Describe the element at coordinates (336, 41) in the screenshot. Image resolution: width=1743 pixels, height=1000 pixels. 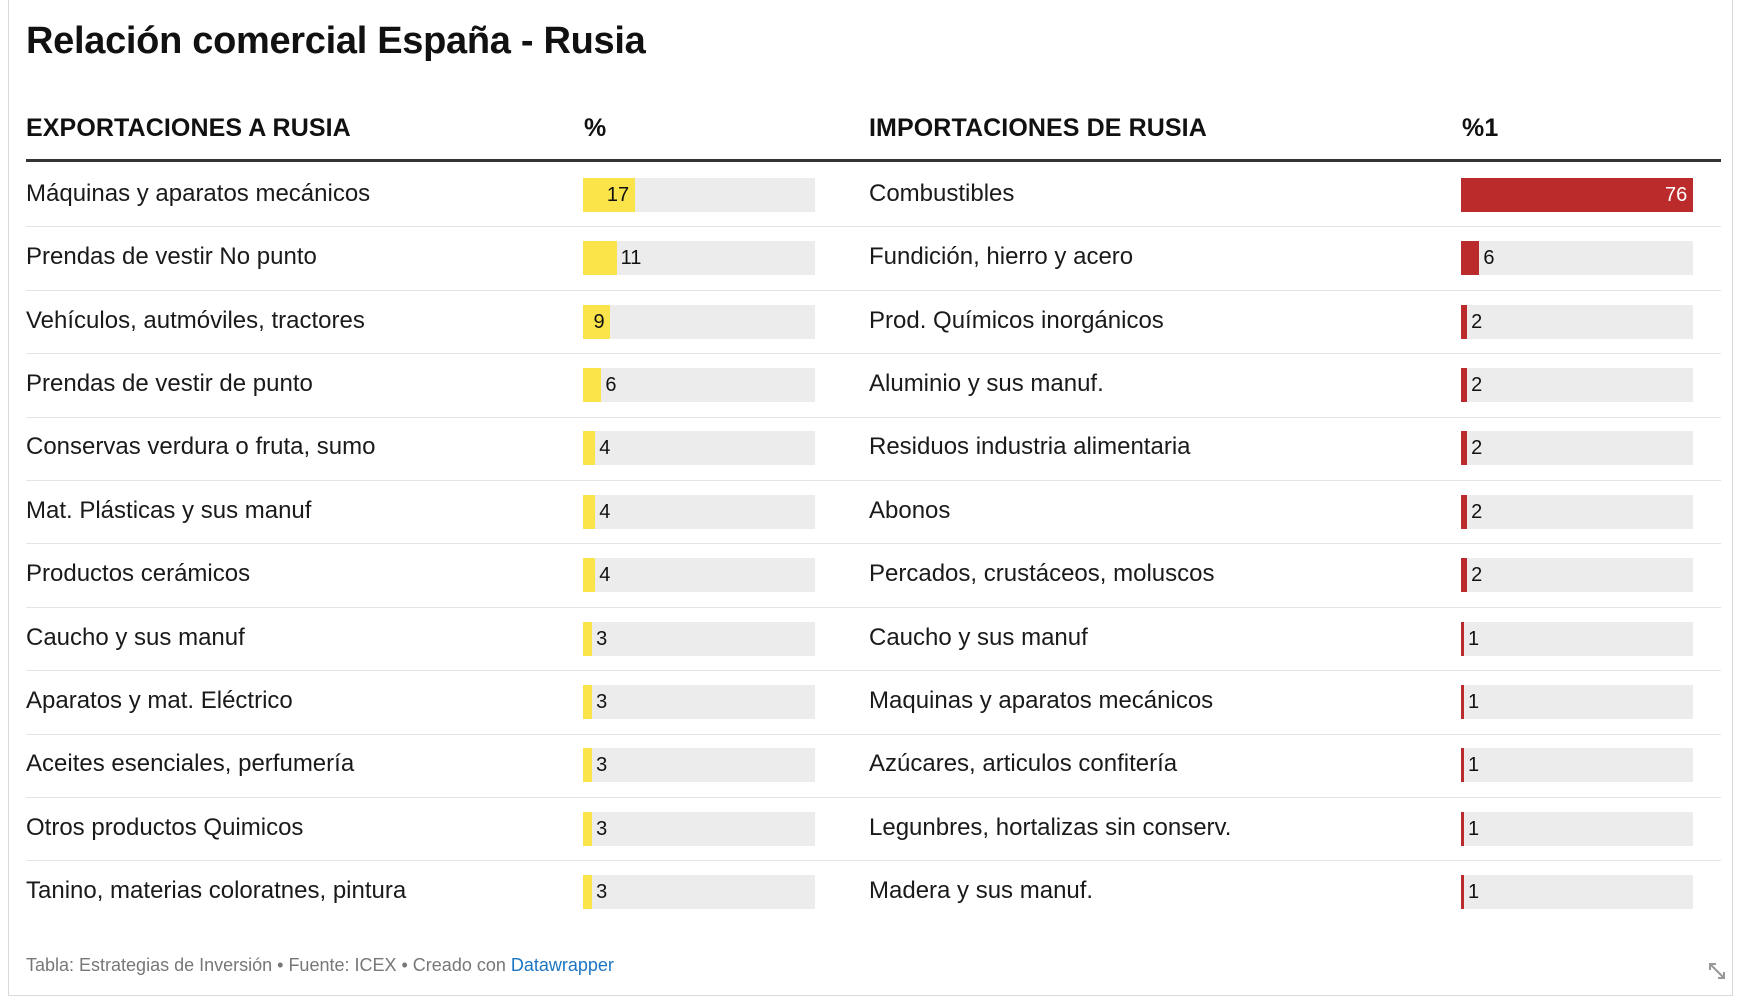
I see `chart-title: Relación comercial España - Rusia` at that location.